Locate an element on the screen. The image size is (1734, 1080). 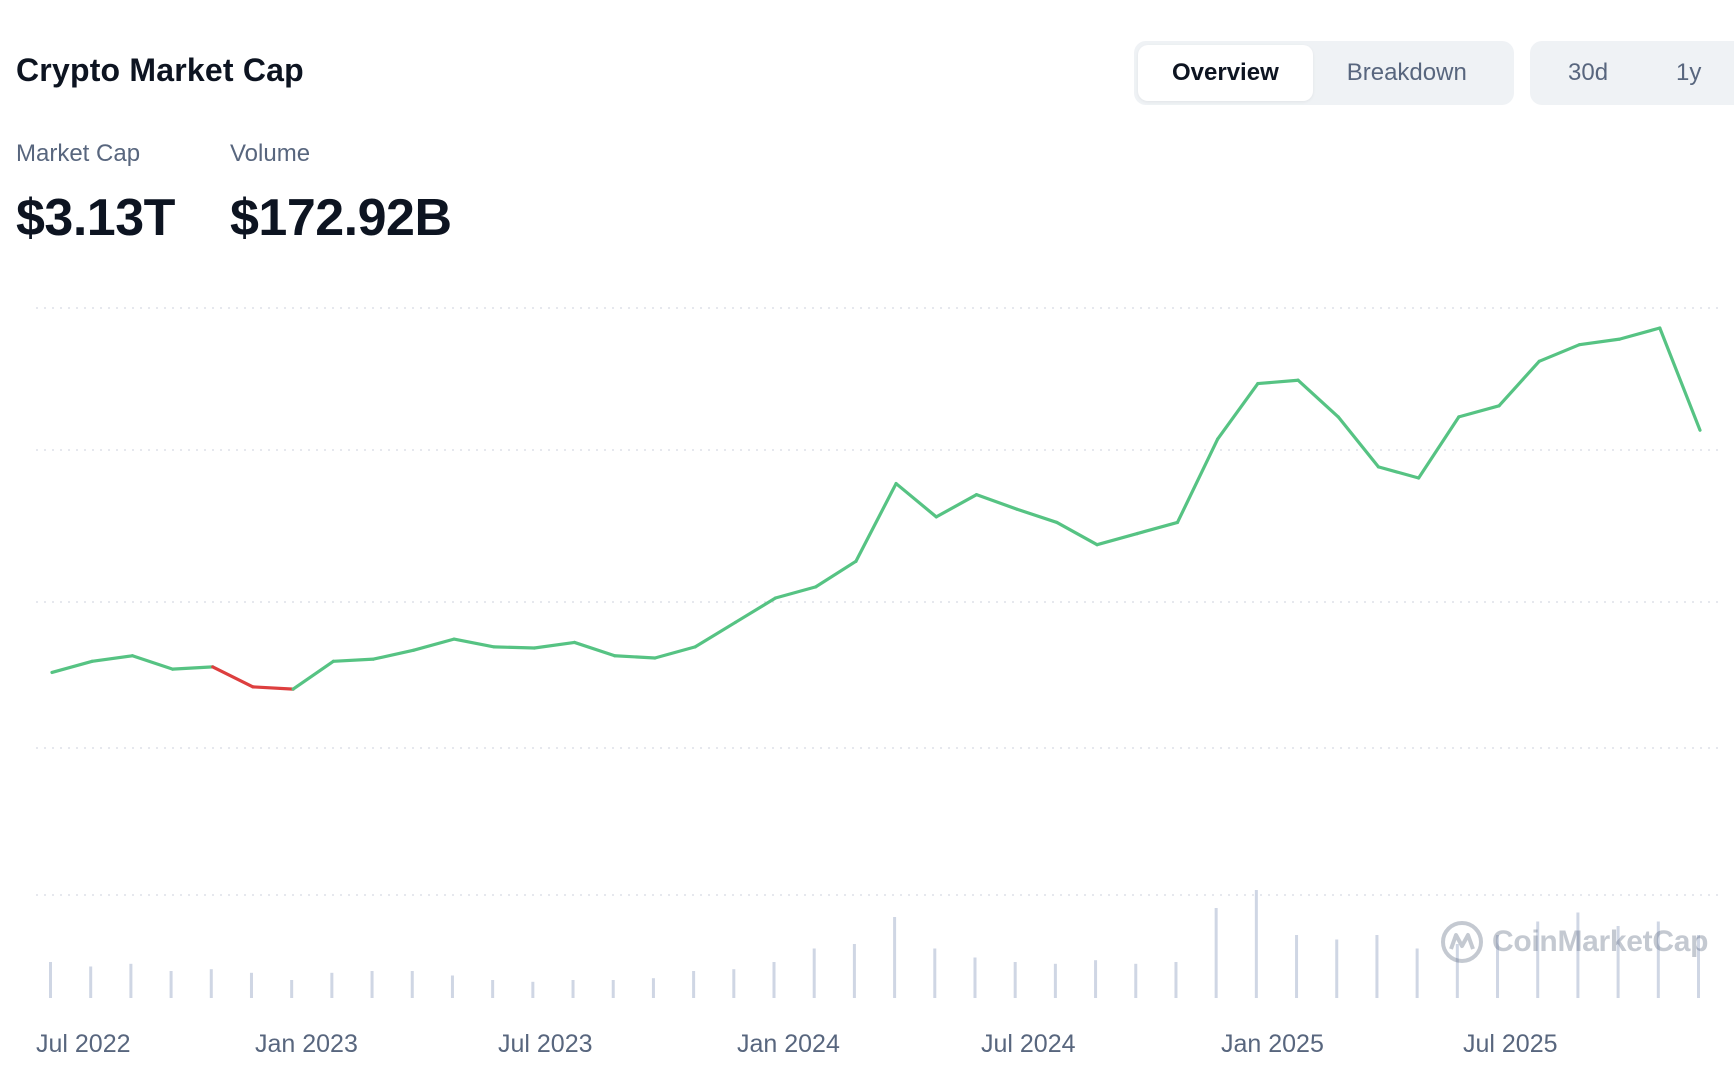
volume-label: Volume is located at coordinates (270, 153).